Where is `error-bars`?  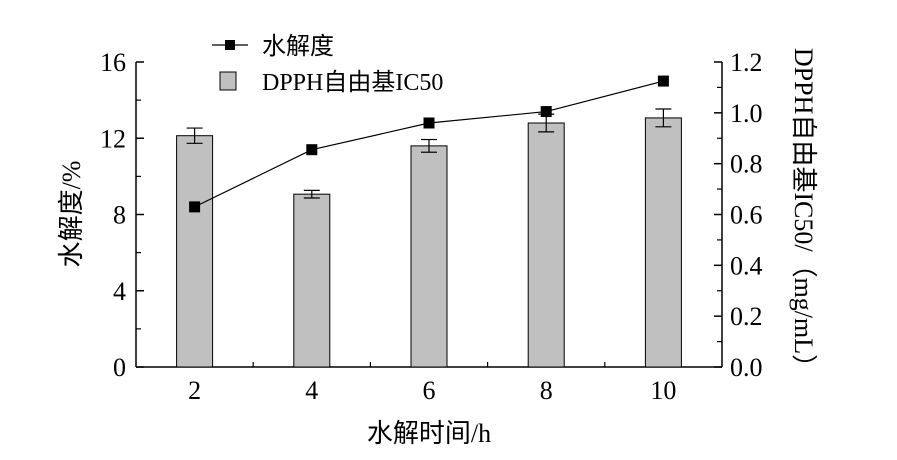
error-bars is located at coordinates (429, 153).